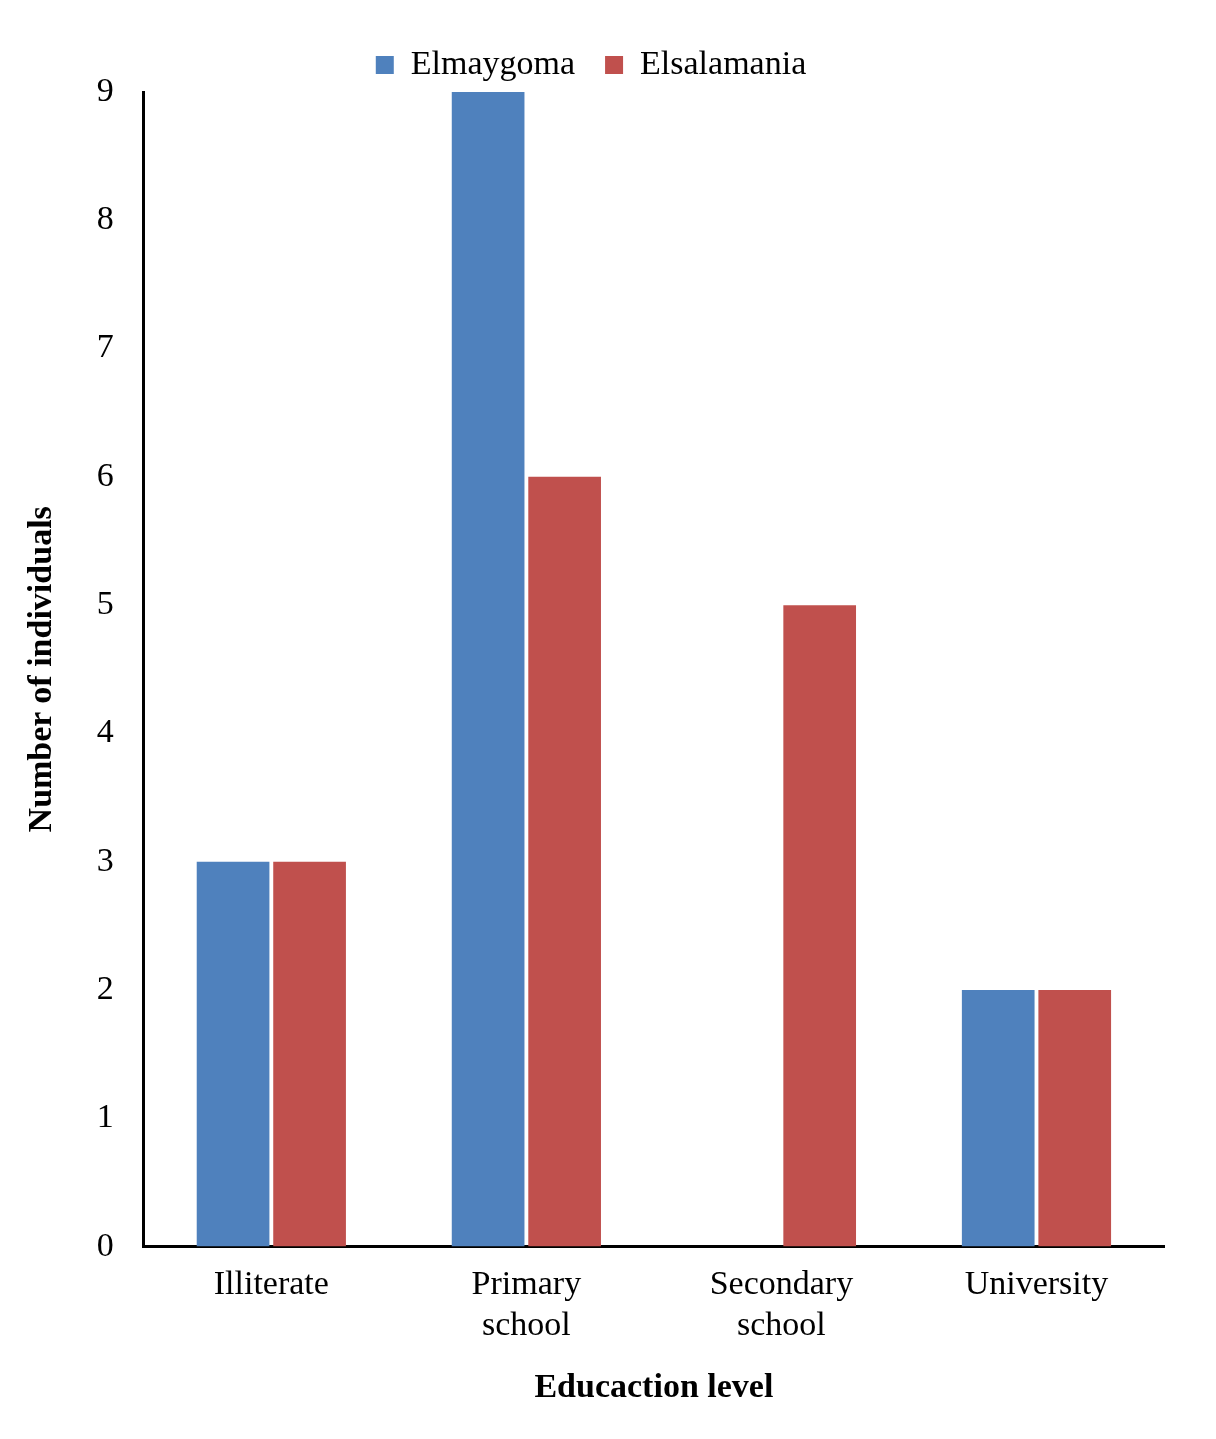  What do you see at coordinates (105, 474) in the screenshot?
I see `y-tick-label: 6` at bounding box center [105, 474].